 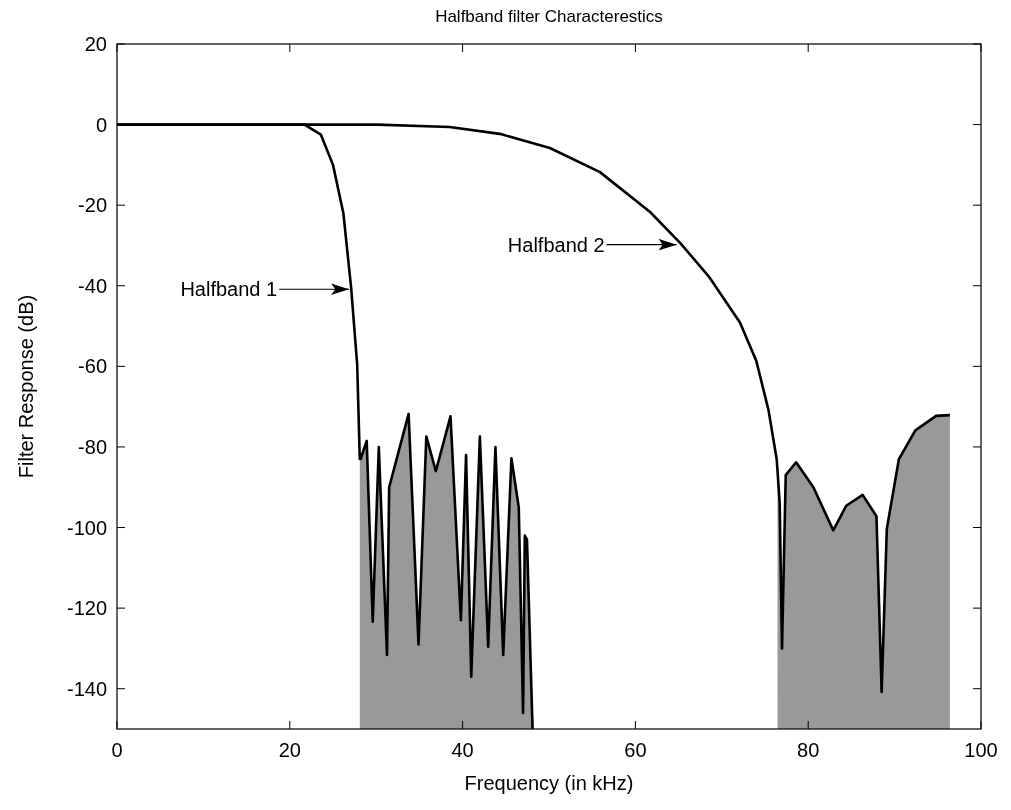 I want to click on y-tick-label: -140, so click(x=86, y=688).